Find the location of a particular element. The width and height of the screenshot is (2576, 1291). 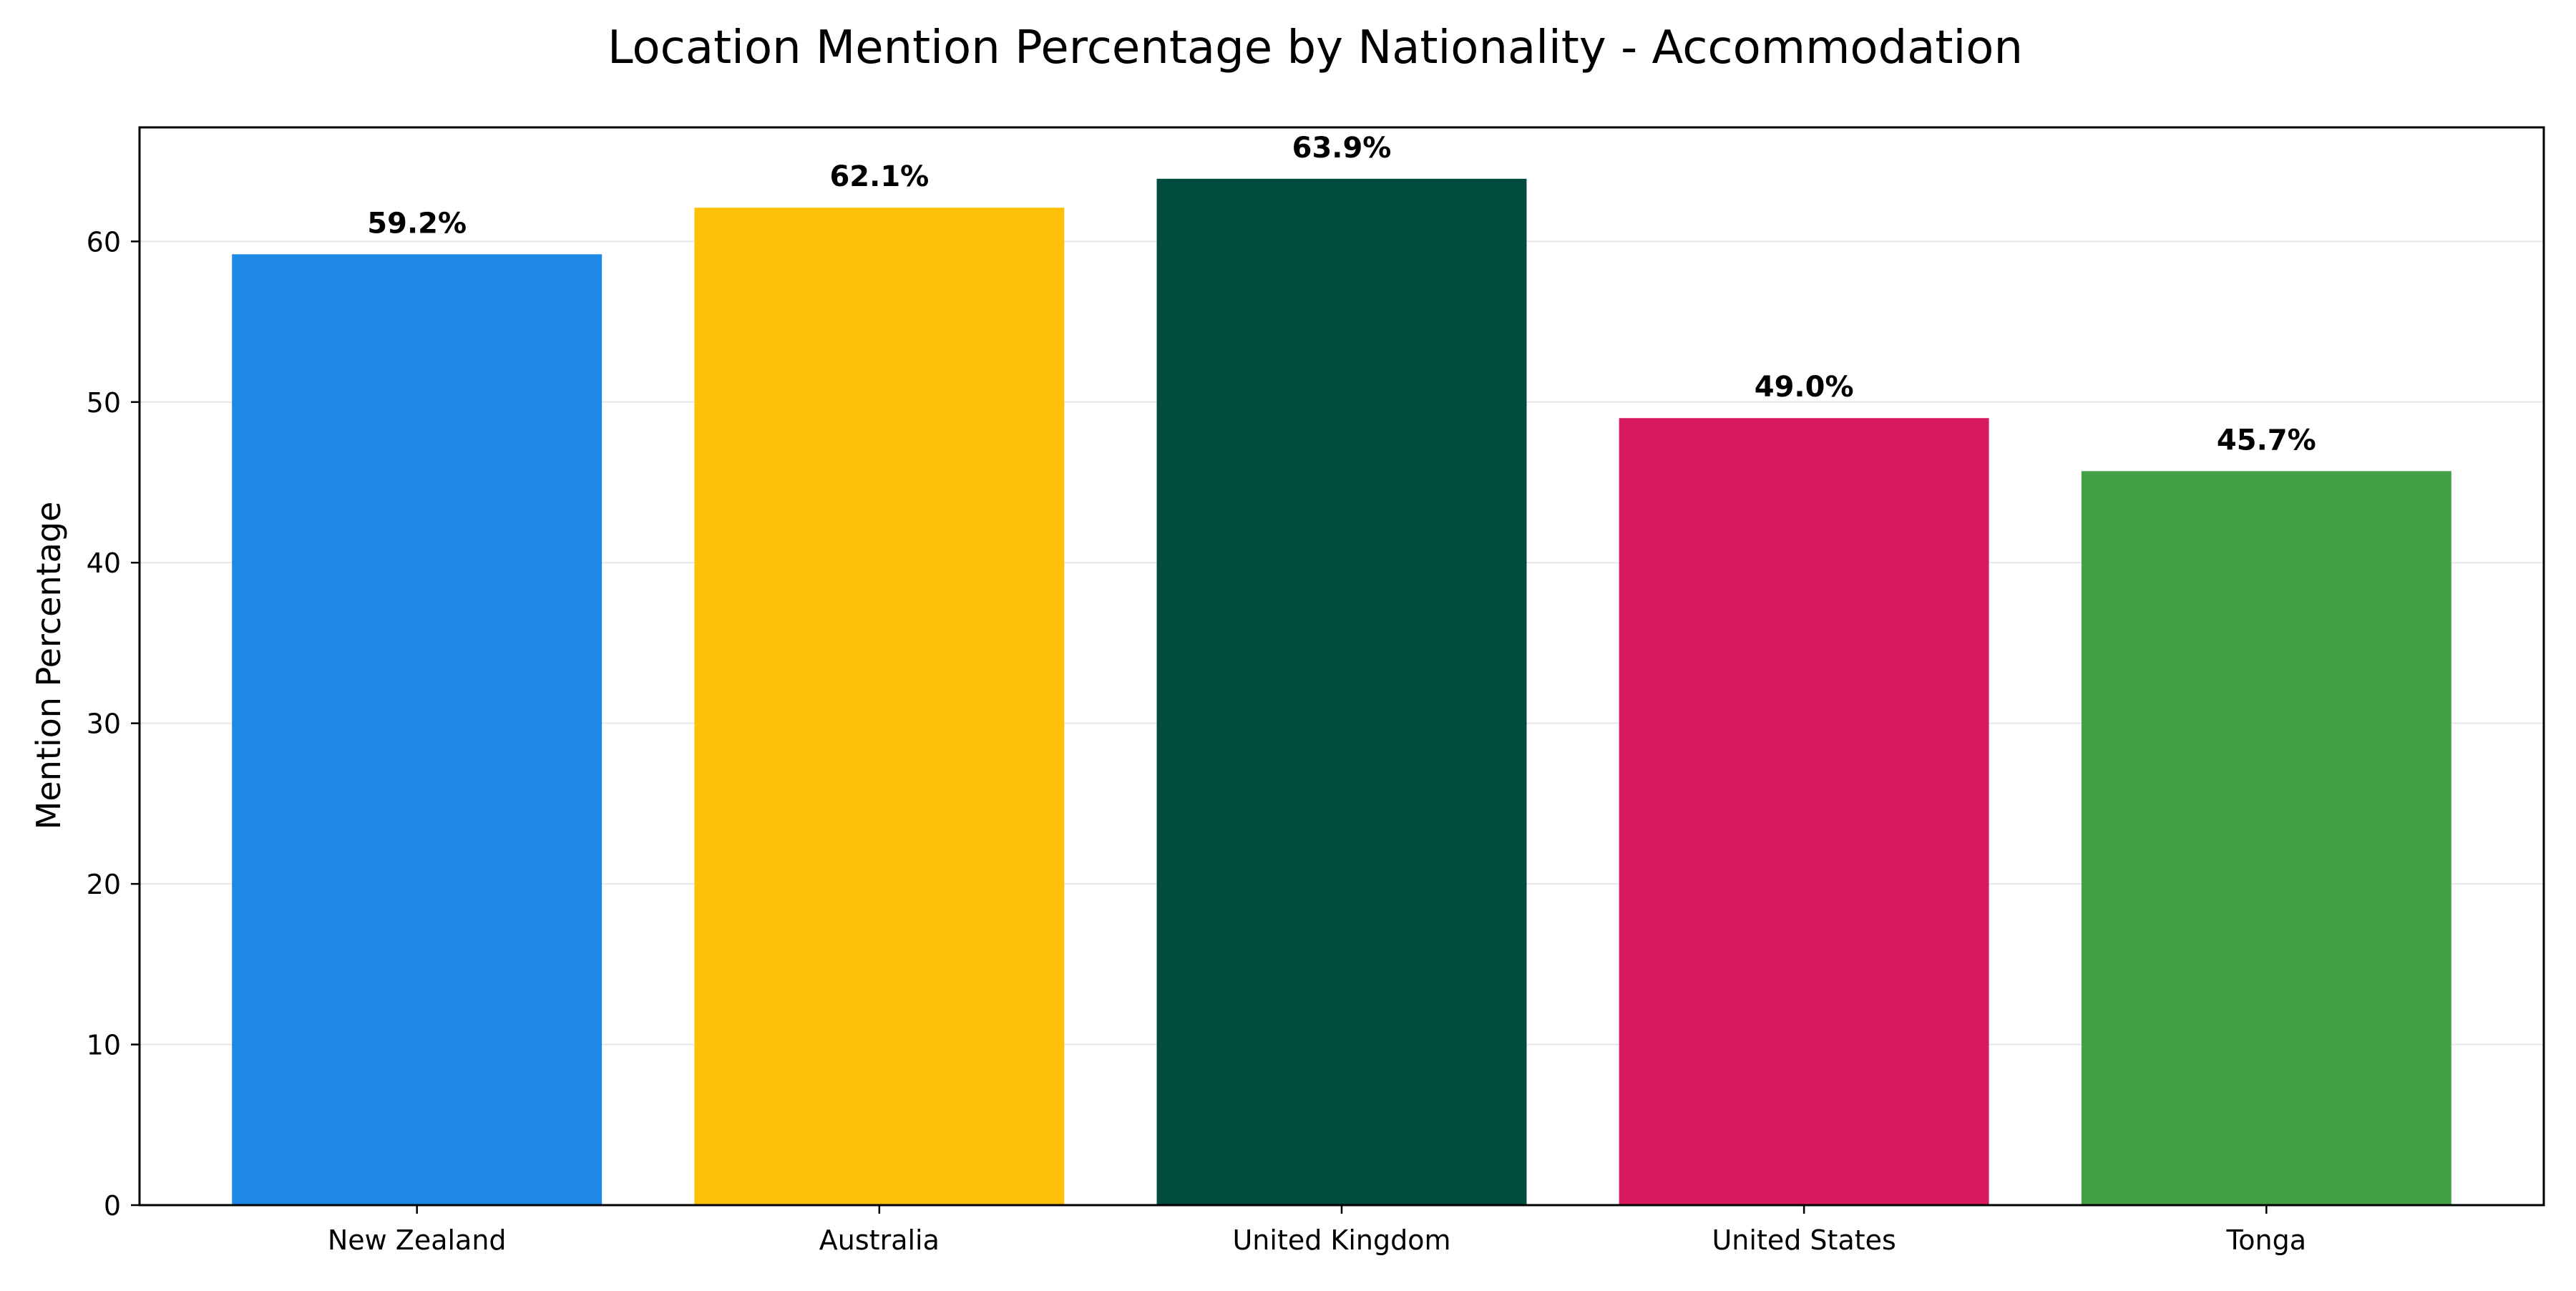

y-tick-label: 10 is located at coordinates (104, 1045).